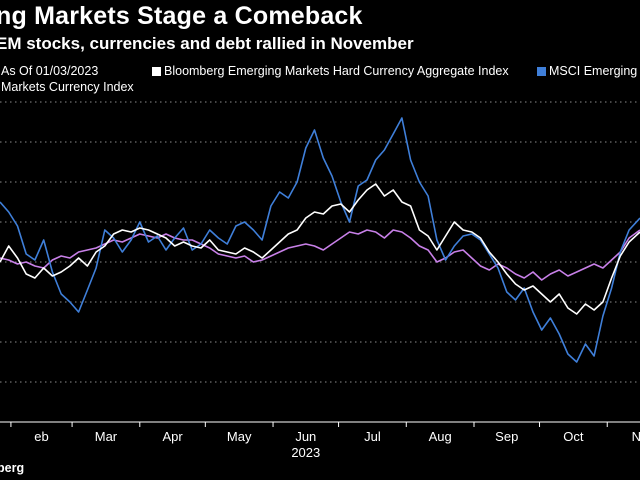 This screenshot has width=640, height=480. Describe the element at coordinates (12, 468) in the screenshot. I see `source-label: berg` at that location.